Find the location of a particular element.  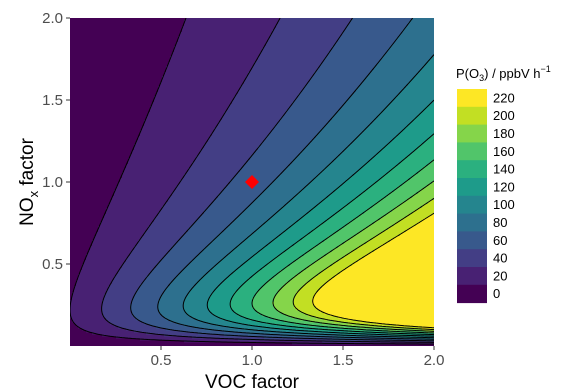

legend-label-40: 40 is located at coordinates (500, 258).